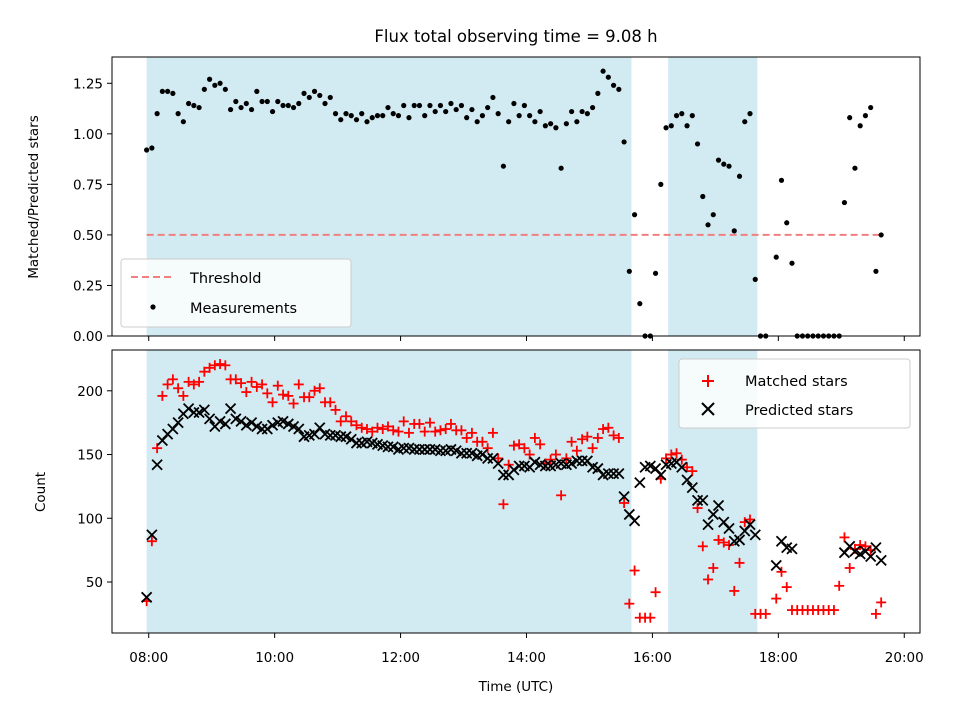  What do you see at coordinates (88, 337) in the screenshot?
I see `y-tick-label: 0.00` at bounding box center [88, 337].